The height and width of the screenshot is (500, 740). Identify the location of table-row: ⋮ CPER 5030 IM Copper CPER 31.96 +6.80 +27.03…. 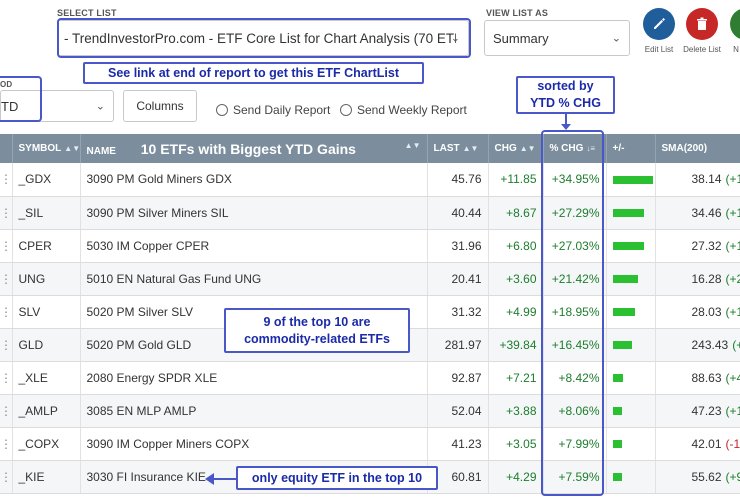
(370, 246).